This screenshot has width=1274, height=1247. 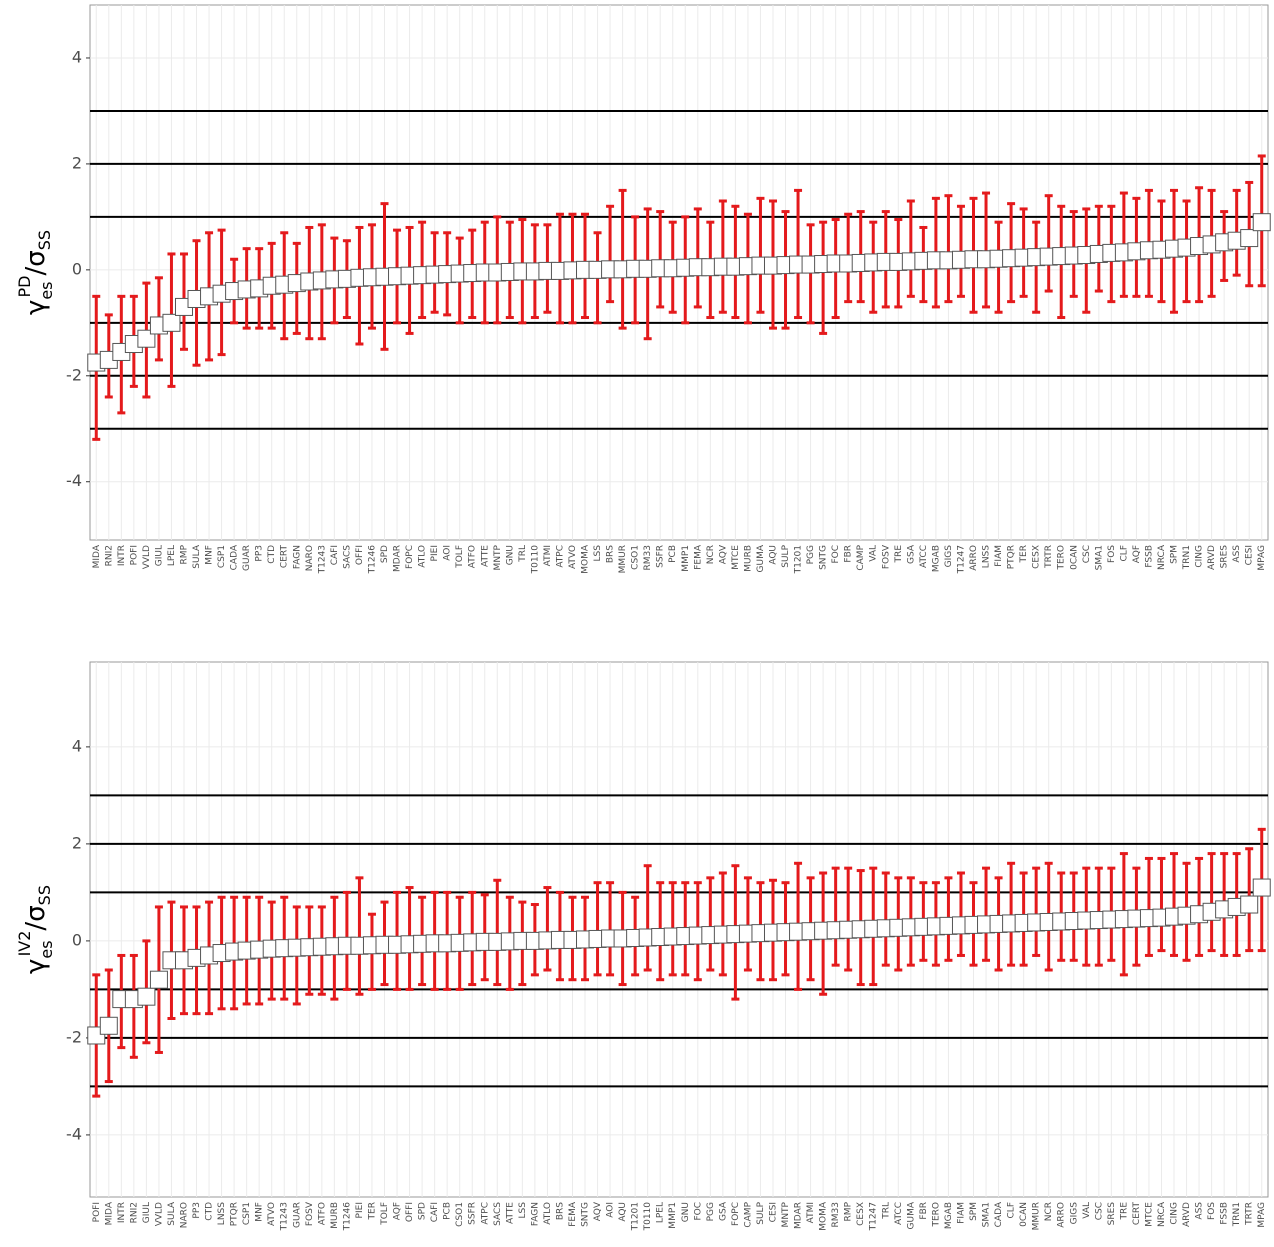 I want to click on x-tick-label: CSP1, so click(x=222, y=556).